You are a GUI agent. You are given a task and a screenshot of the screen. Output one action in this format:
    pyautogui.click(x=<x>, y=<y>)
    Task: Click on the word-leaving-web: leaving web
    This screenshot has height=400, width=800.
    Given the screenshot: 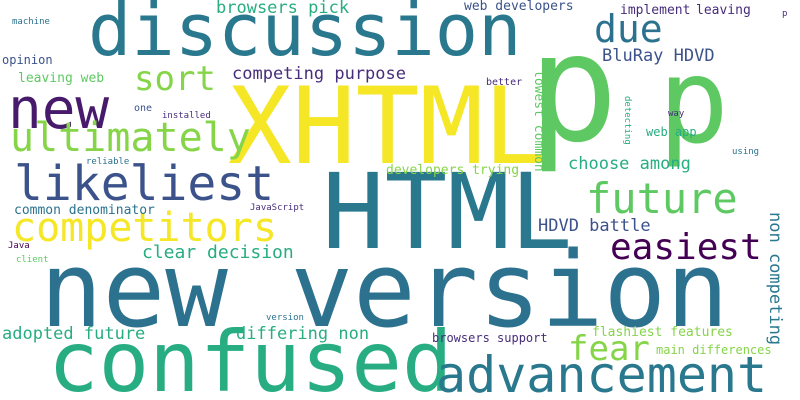 What is the action you would take?
    pyautogui.click(x=61, y=78)
    